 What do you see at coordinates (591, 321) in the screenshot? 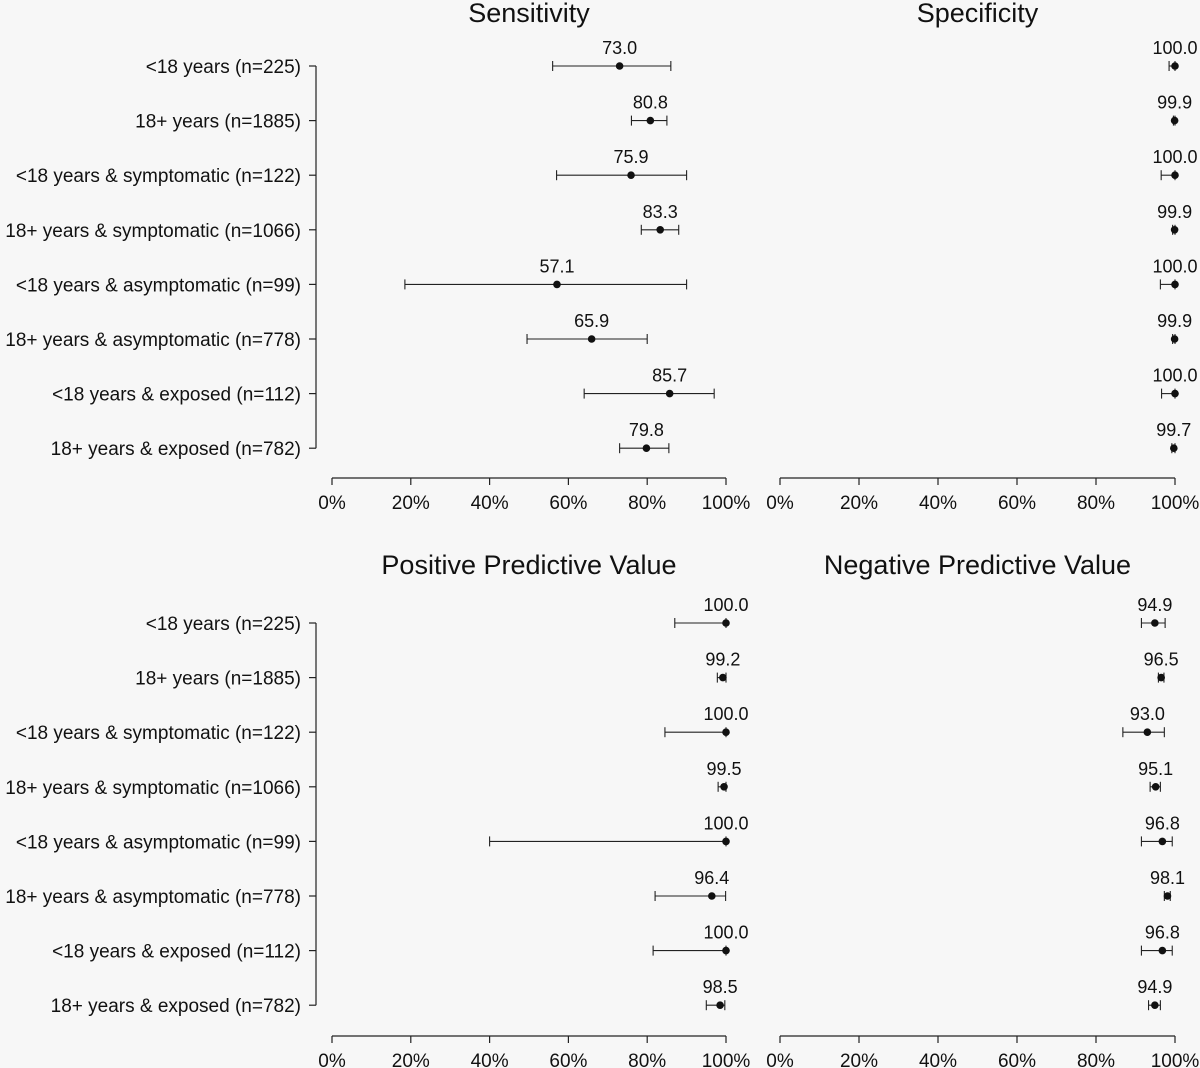
I see `value-label: 65.9` at bounding box center [591, 321].